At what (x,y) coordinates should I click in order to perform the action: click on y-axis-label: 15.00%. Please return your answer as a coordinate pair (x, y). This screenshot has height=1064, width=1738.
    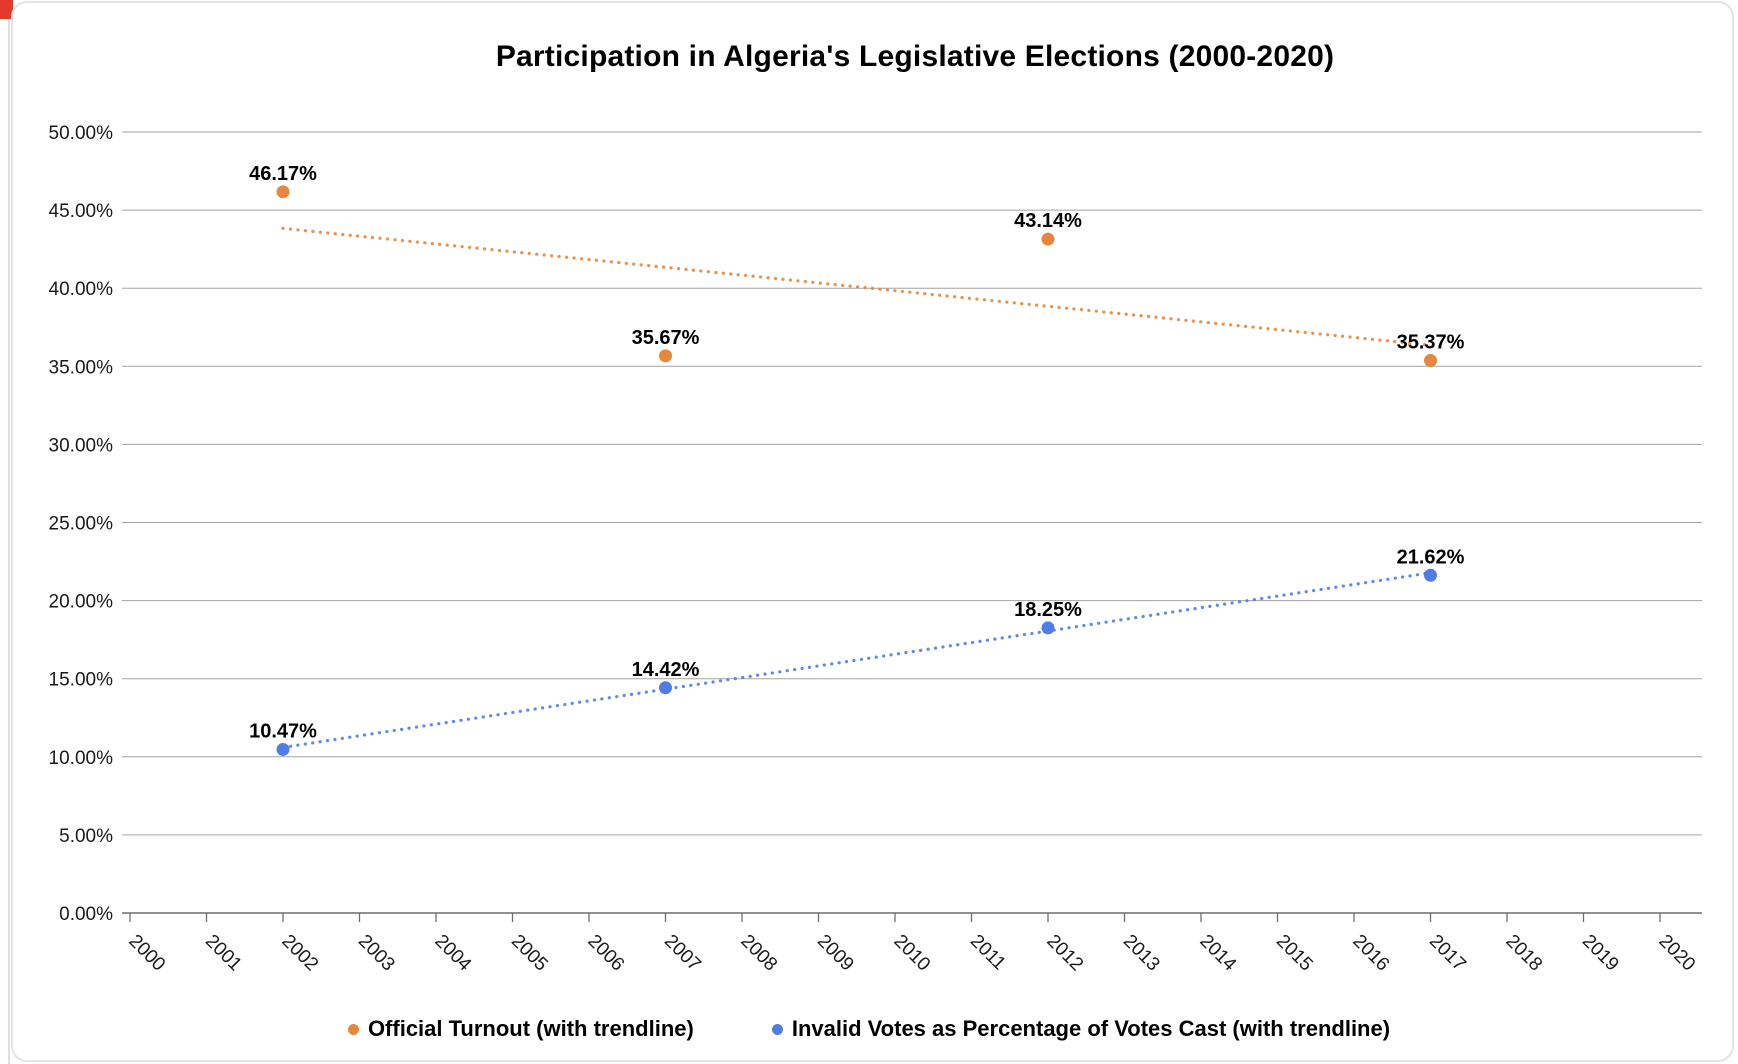
    Looking at the image, I should click on (81, 680).